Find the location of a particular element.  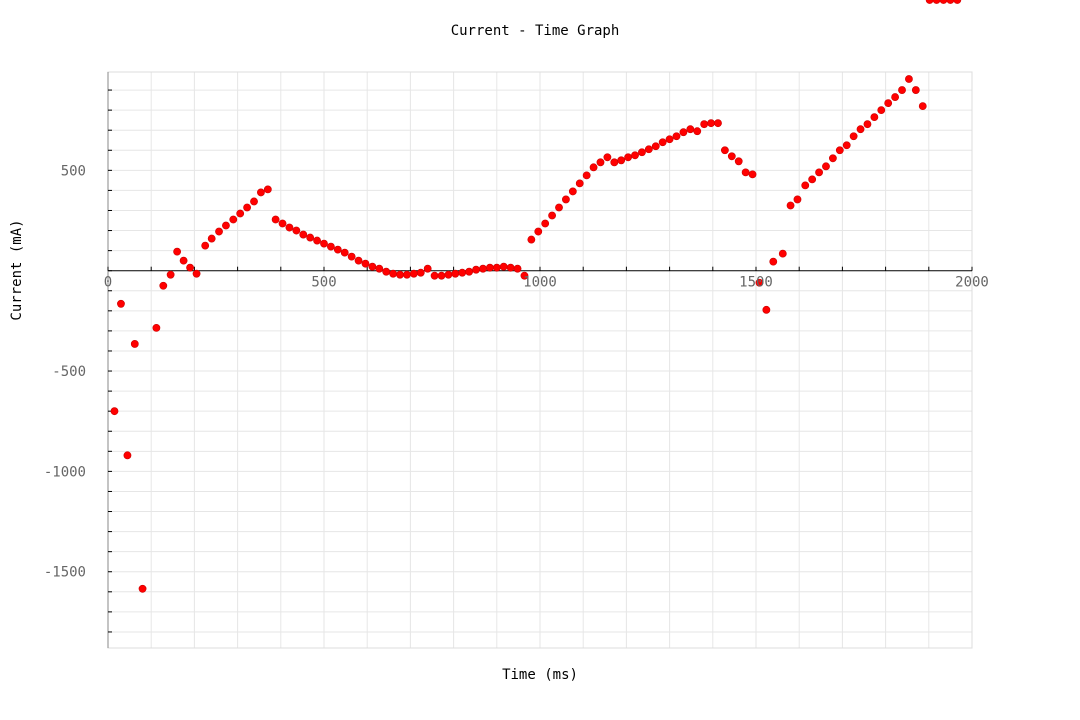

x-tick-label: 1500 is located at coordinates (756, 283).